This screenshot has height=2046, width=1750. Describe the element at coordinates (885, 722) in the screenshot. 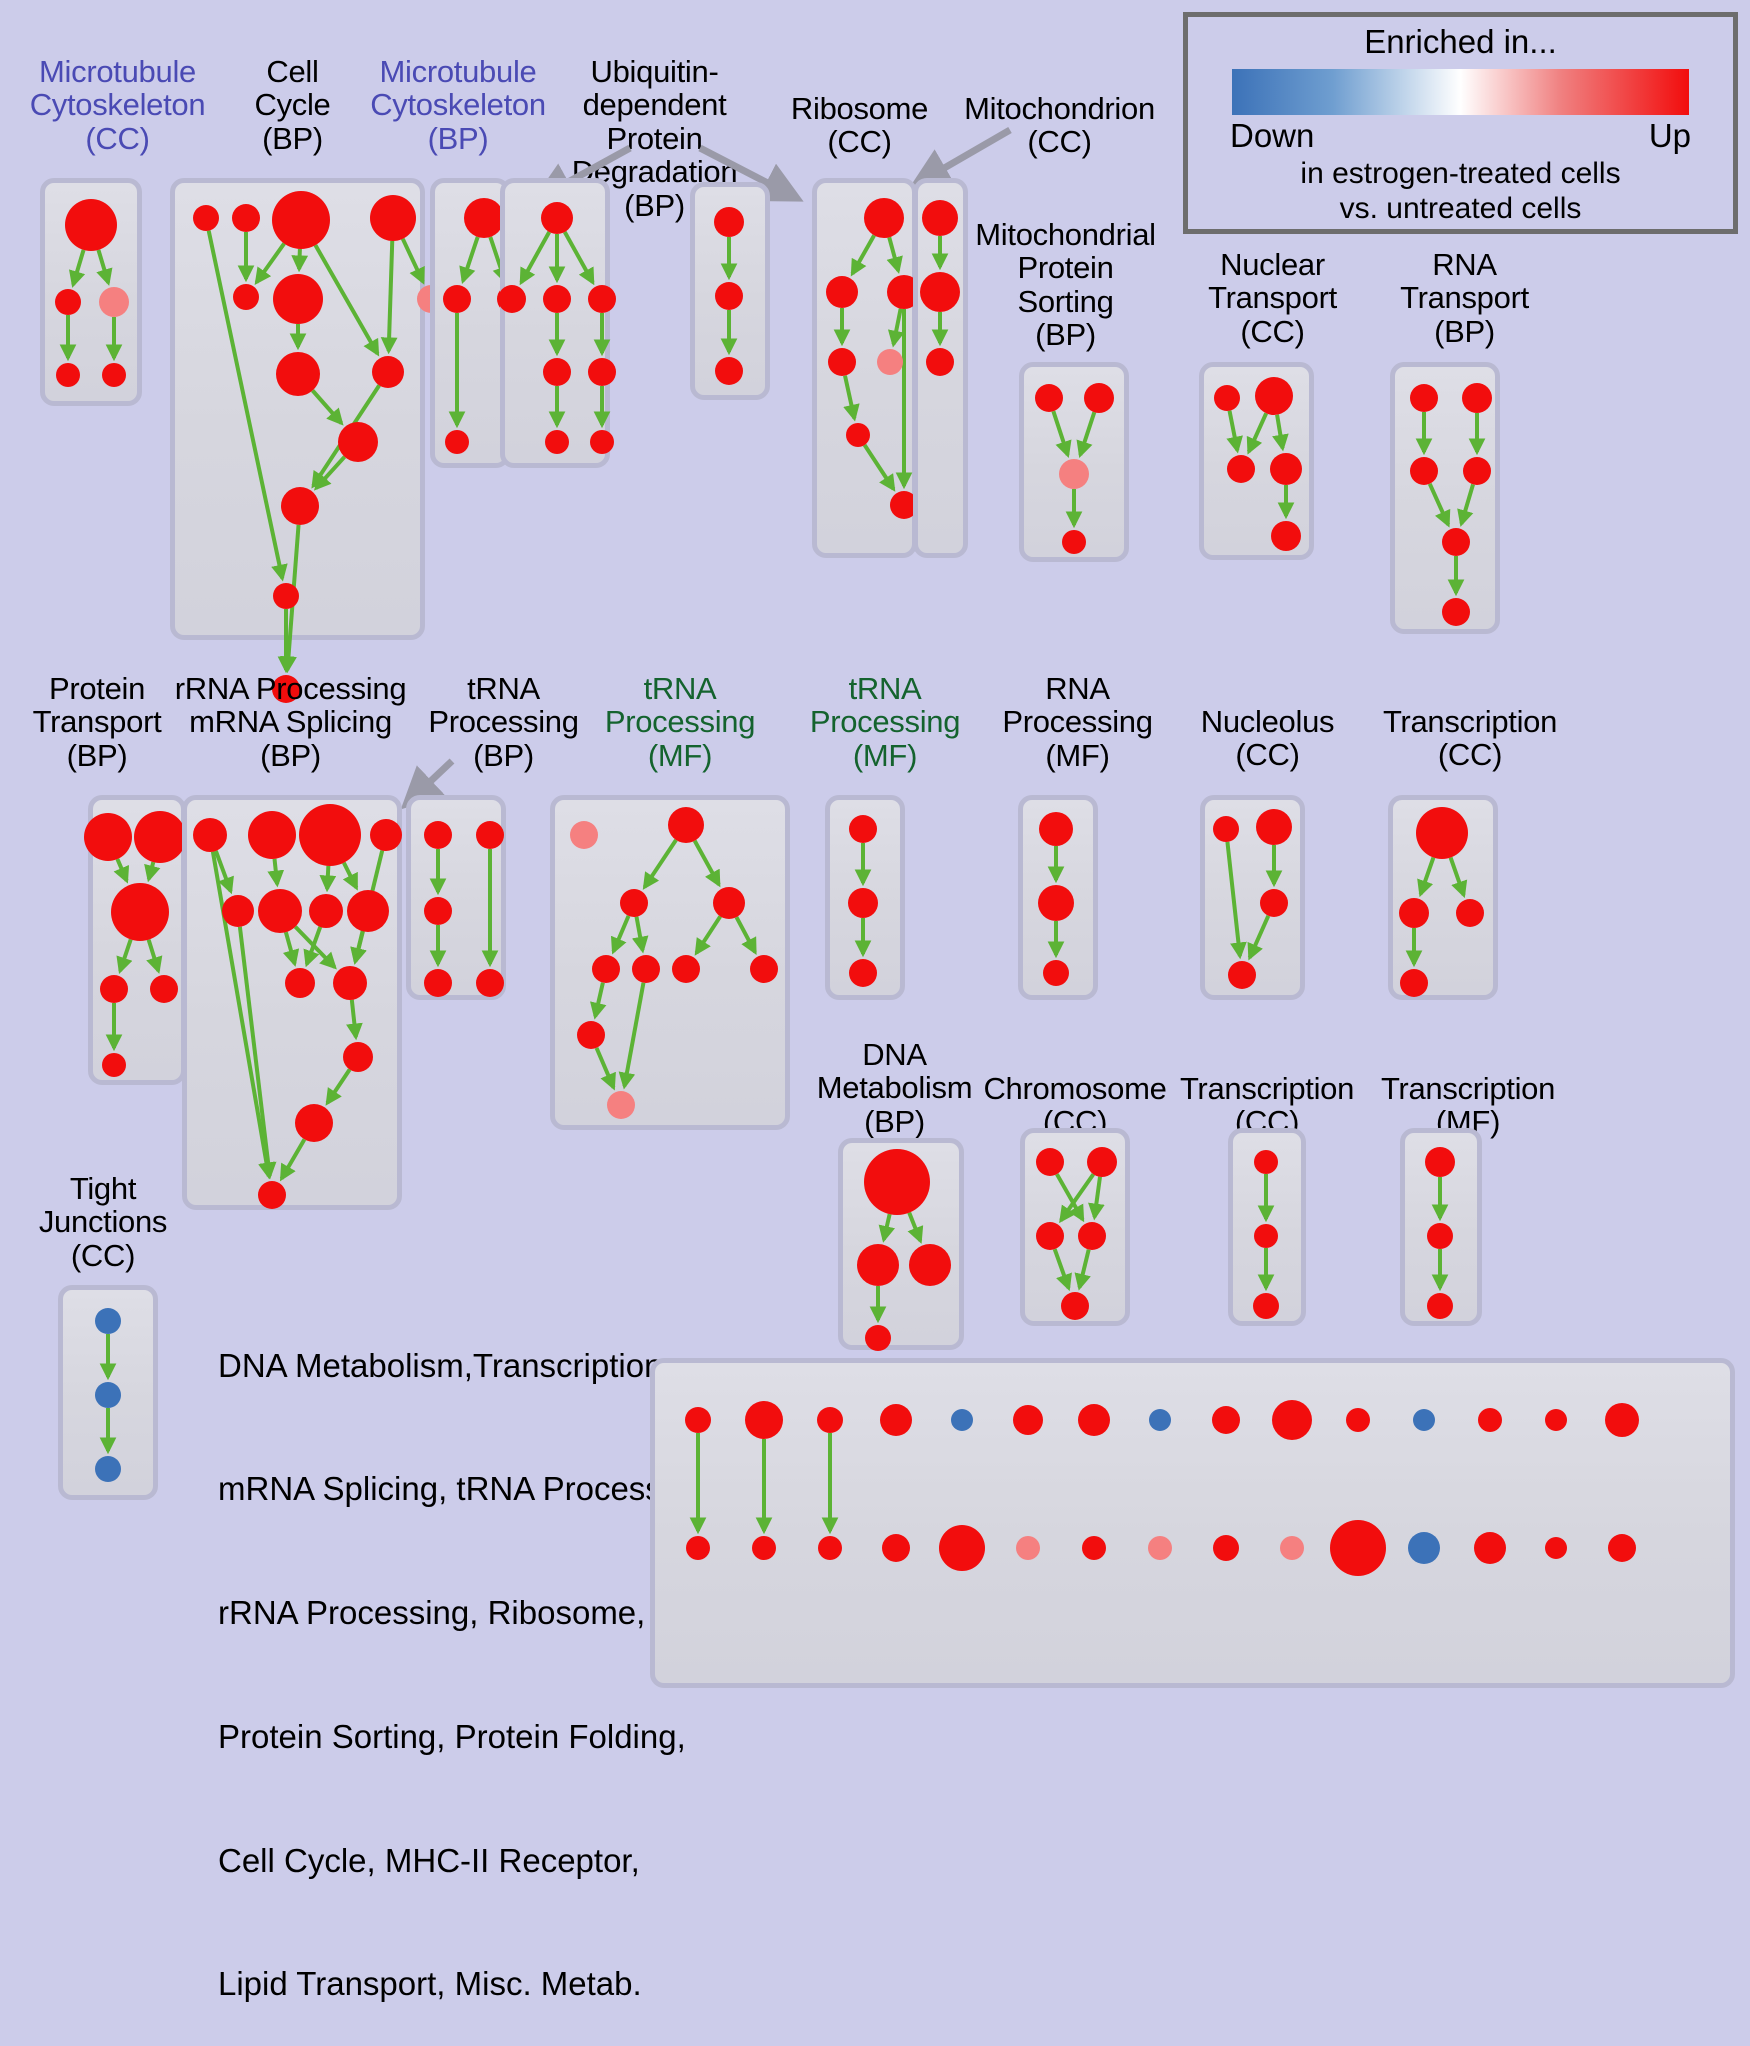

I see `group-label-trna-processing-mf-2: tRNA Processing (MF)` at that location.